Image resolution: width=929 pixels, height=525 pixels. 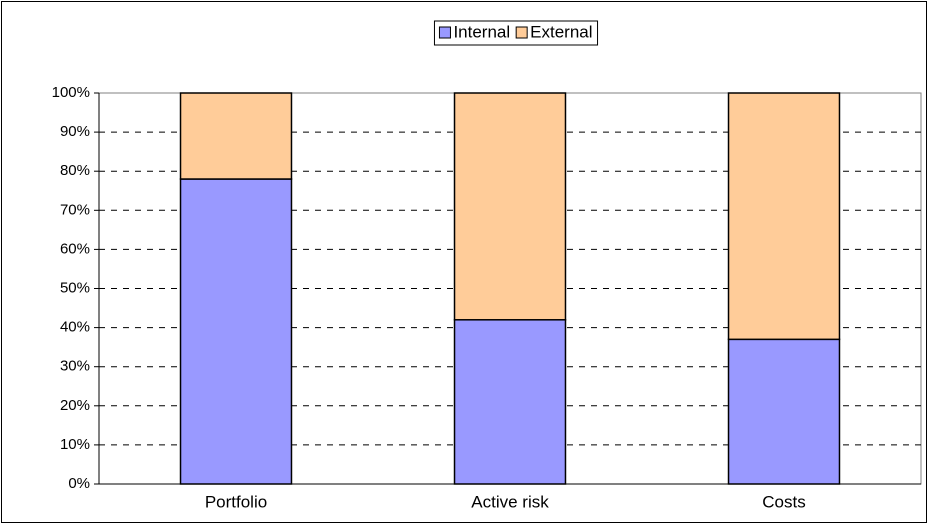 What do you see at coordinates (75, 444) in the screenshot?
I see `y-tick-label: 10%` at bounding box center [75, 444].